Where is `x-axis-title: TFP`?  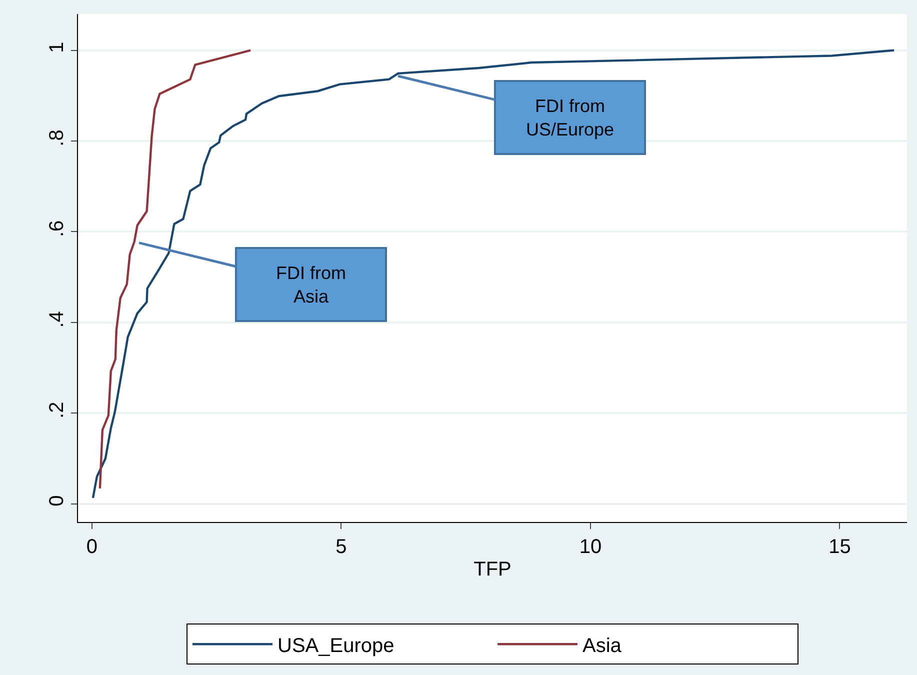 x-axis-title: TFP is located at coordinates (493, 569).